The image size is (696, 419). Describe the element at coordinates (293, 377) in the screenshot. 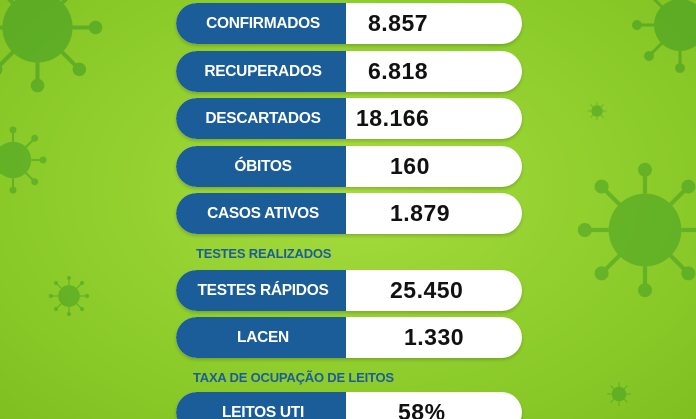

I see `section-title-leitos: TAXA DE OCUPAÇÃO DE LEITOS` at that location.